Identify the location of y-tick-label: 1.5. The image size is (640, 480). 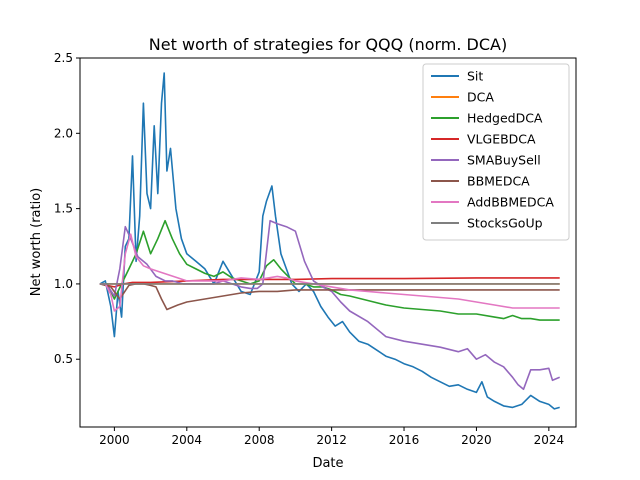
(63, 209).